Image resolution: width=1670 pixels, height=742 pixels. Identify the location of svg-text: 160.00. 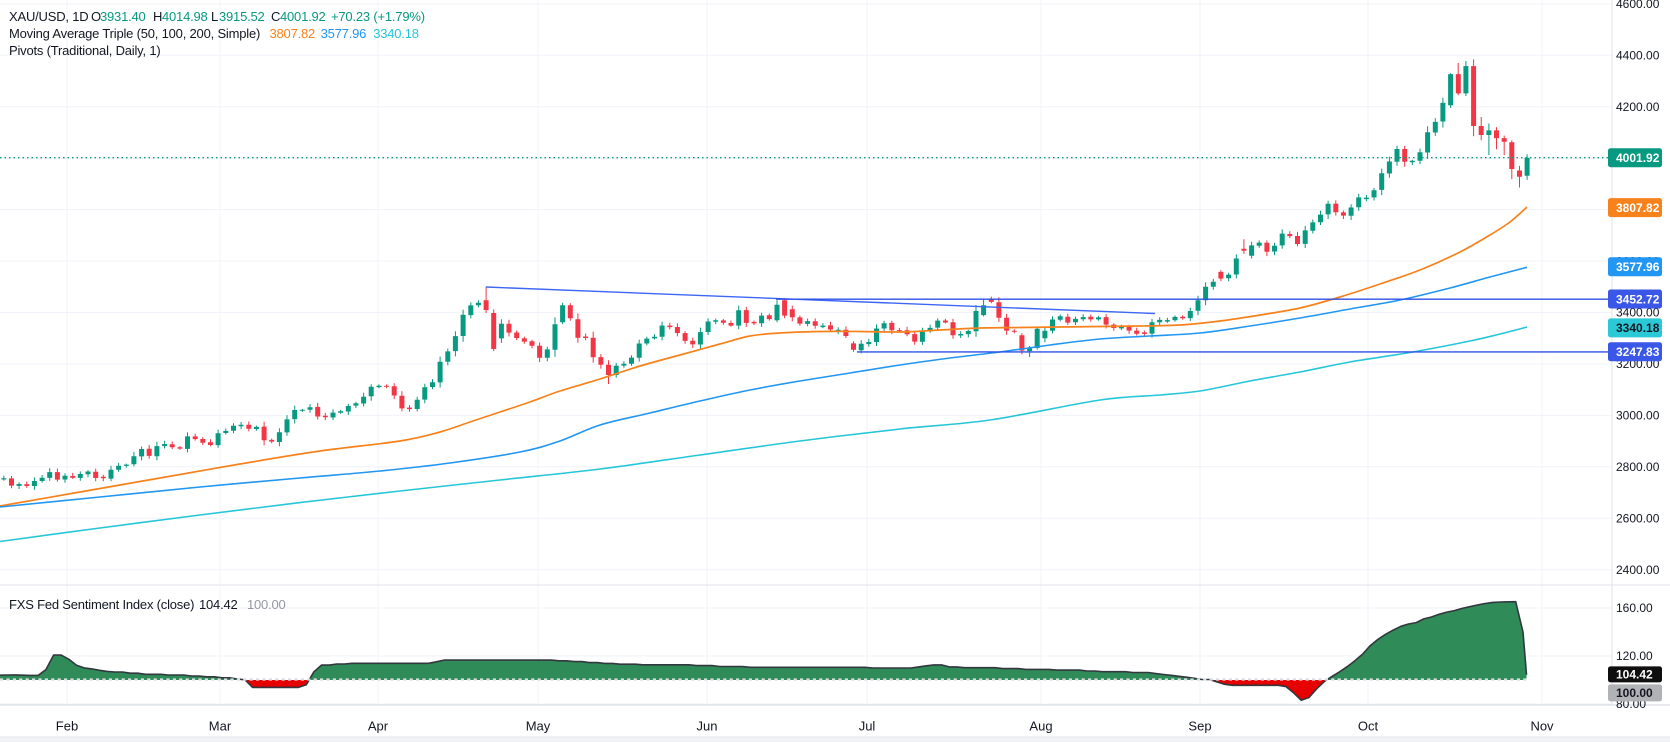
(1634, 608).